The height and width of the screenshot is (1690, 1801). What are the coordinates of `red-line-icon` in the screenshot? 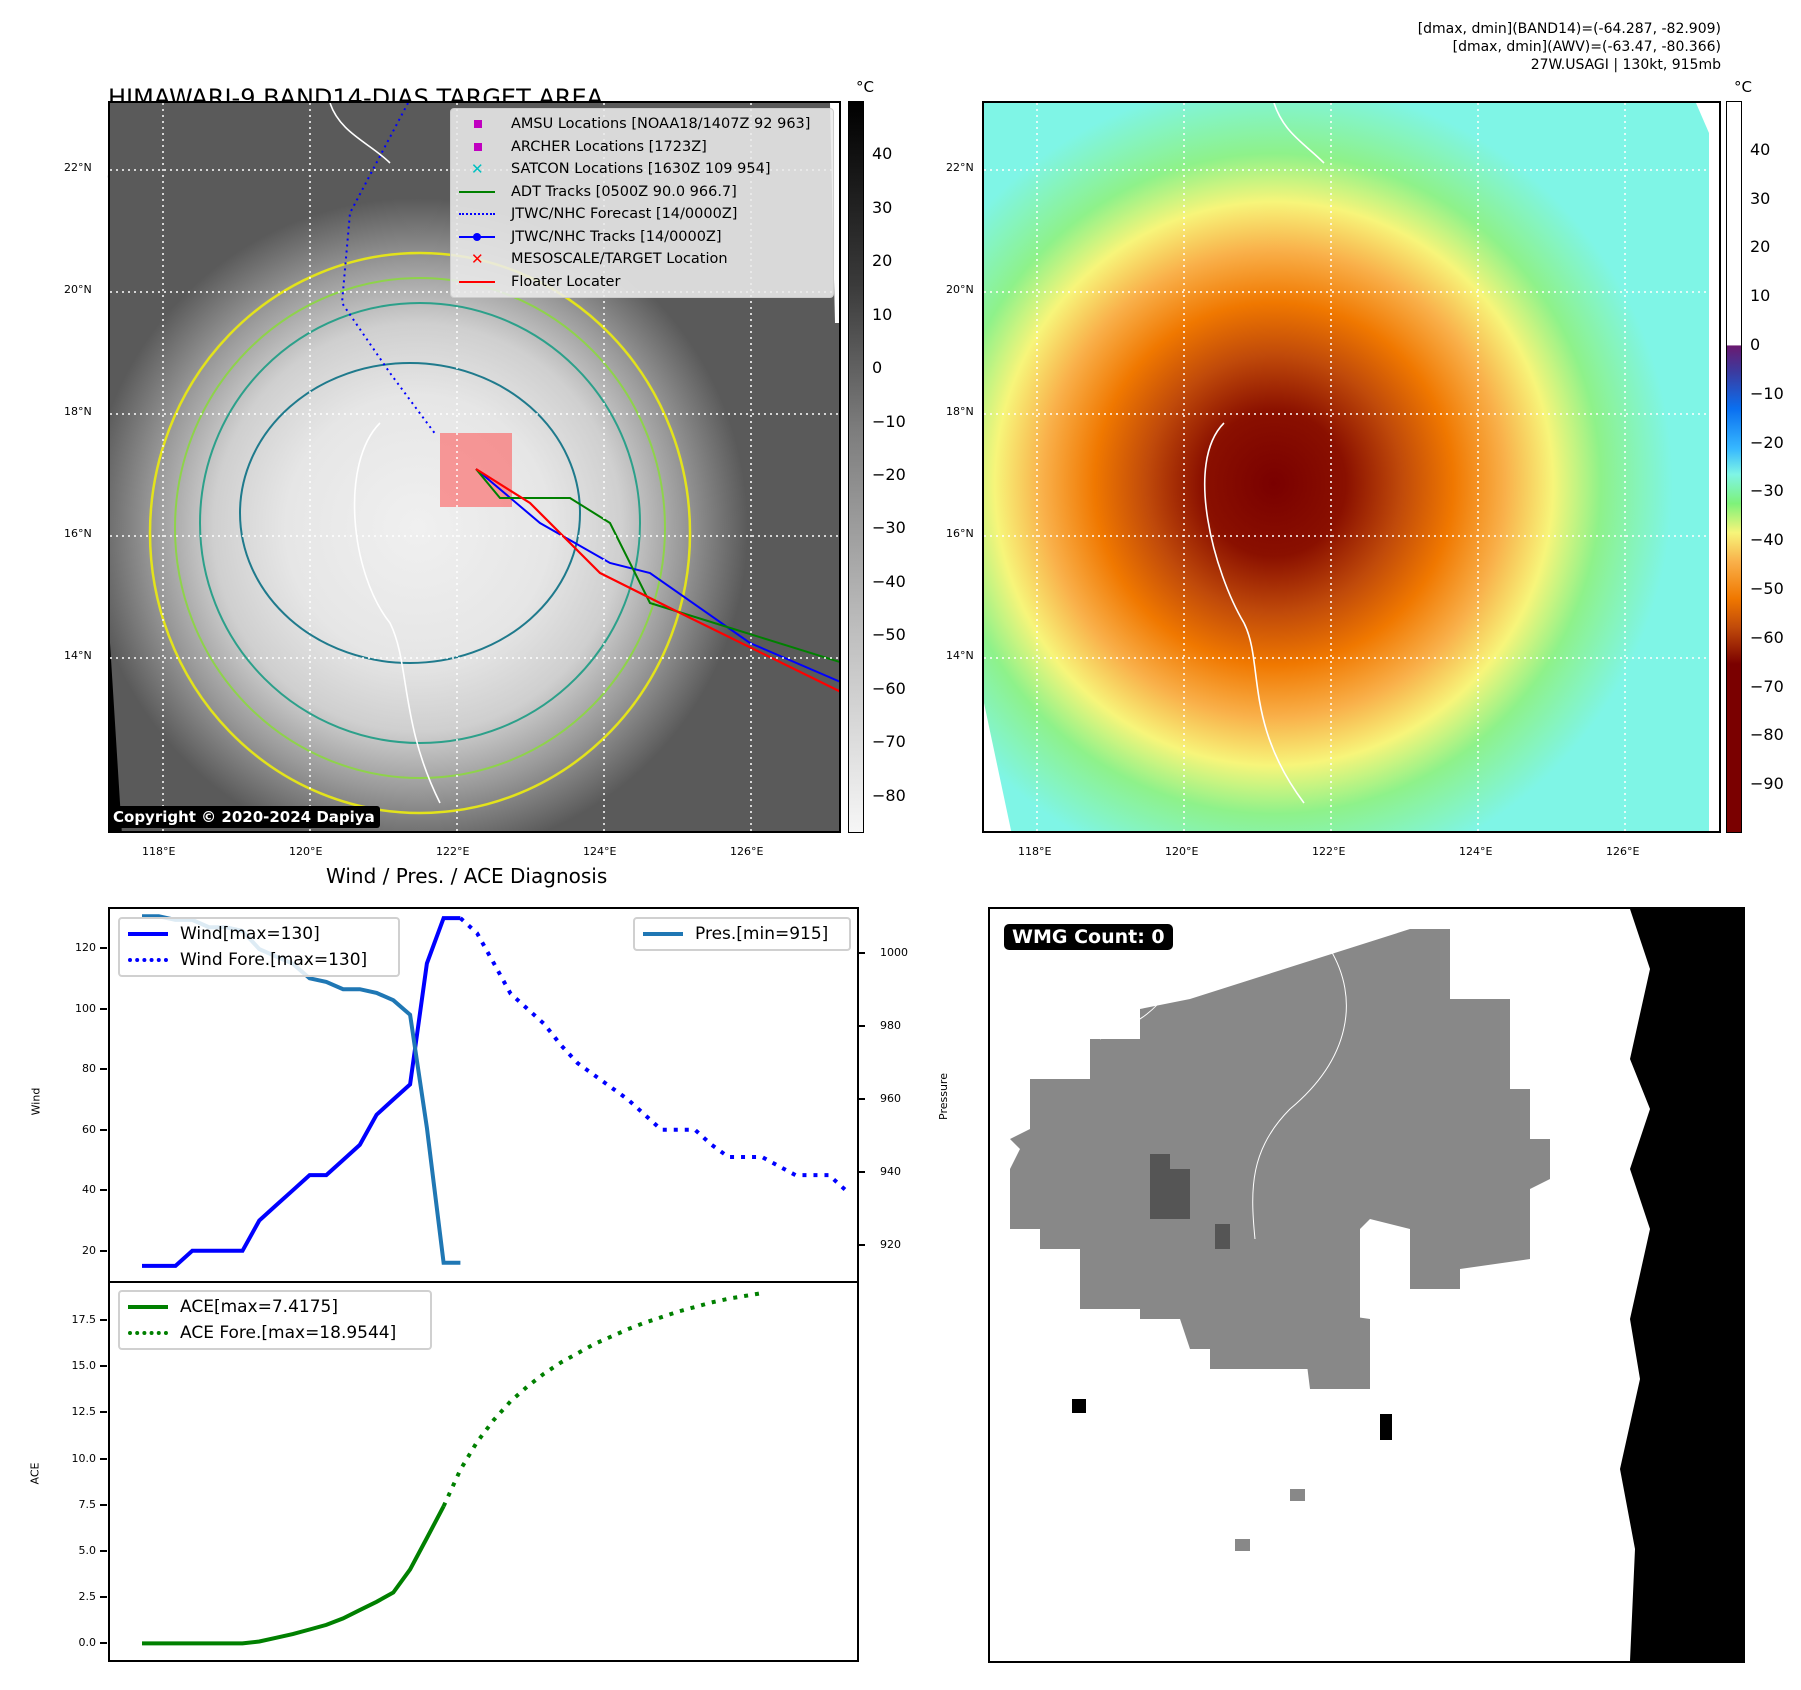 It's located at (479, 282).